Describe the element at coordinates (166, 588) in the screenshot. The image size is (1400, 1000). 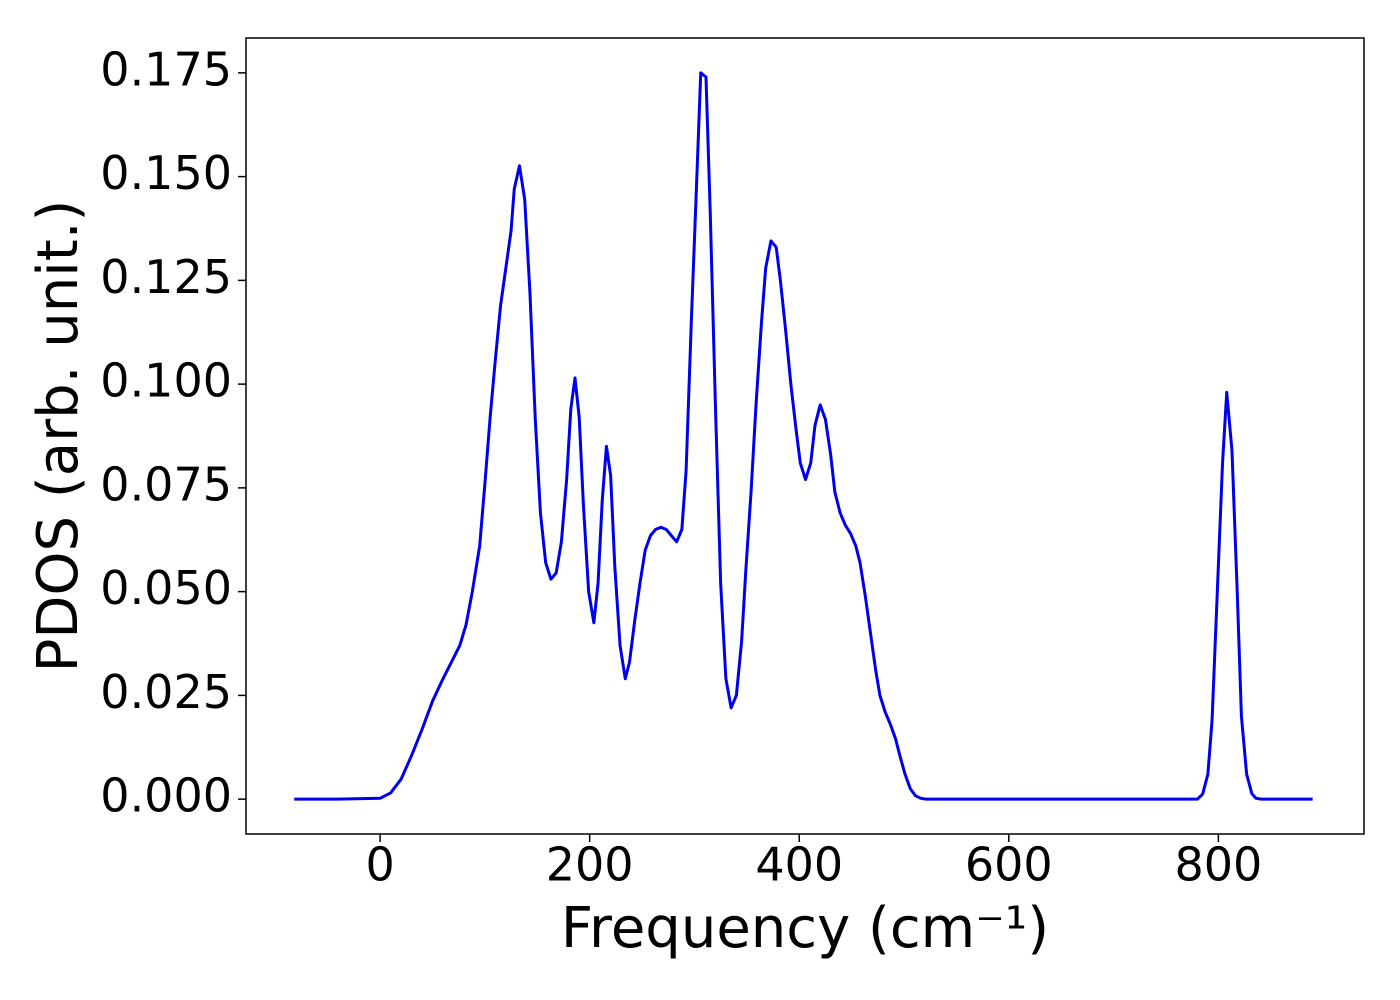
I see `y-tick-label: 0.050` at that location.